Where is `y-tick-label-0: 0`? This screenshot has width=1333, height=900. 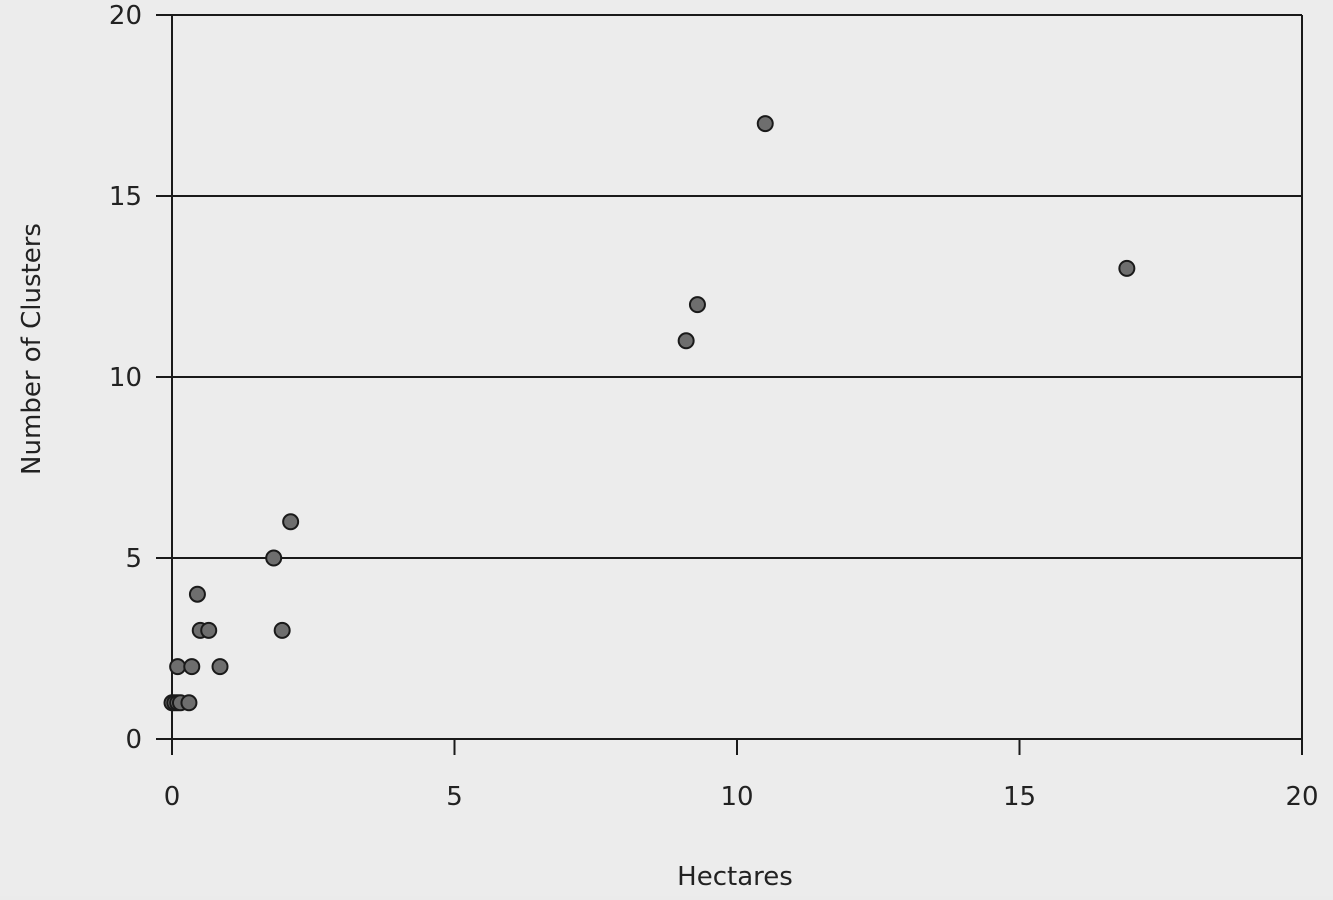
y-tick-label-0: 0 is located at coordinates (133, 740).